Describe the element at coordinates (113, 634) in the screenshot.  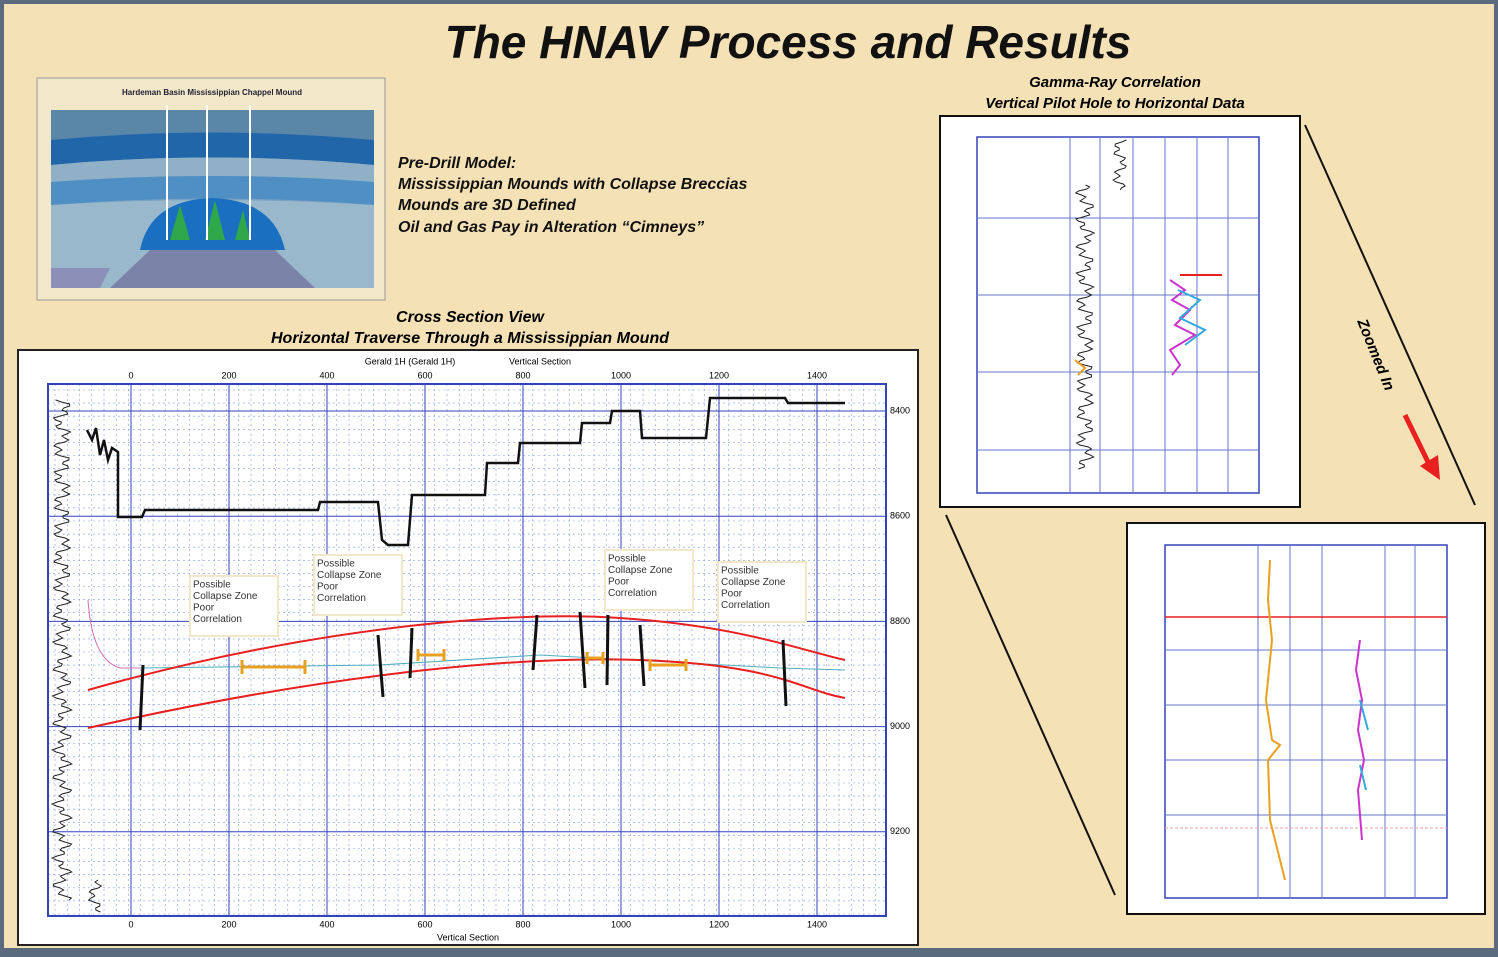
I see `trace` at that location.